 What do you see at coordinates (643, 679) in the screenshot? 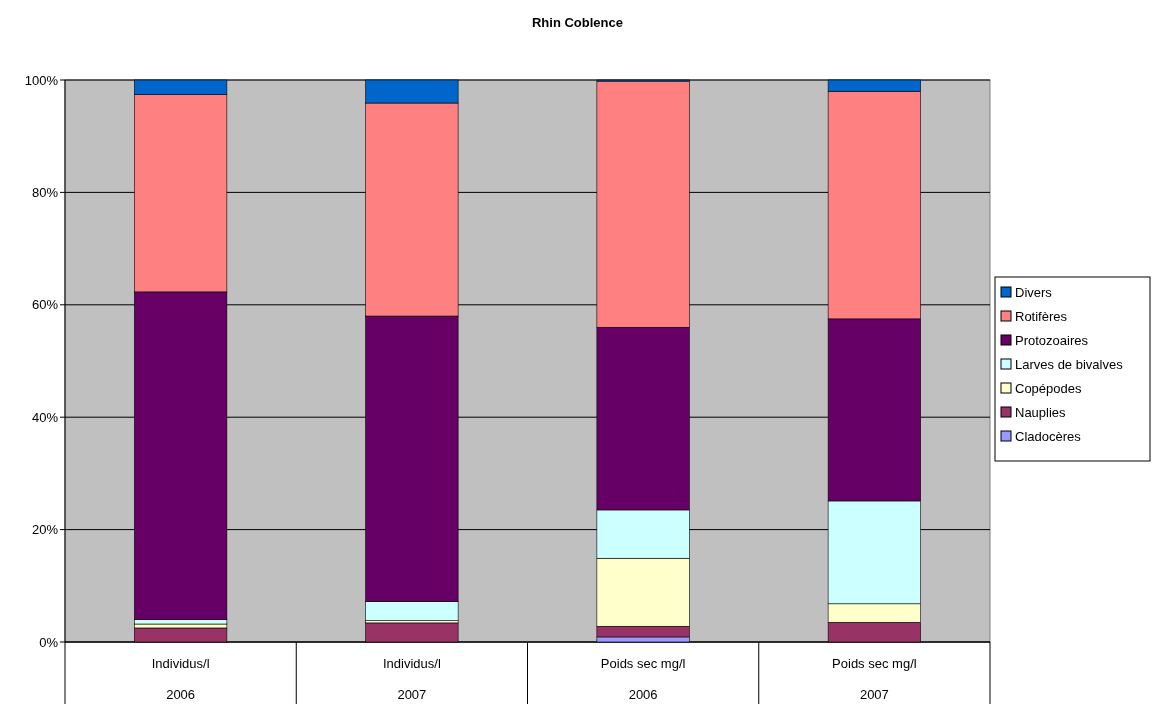
I see `category-label: Poids sec mg/l 2006` at bounding box center [643, 679].